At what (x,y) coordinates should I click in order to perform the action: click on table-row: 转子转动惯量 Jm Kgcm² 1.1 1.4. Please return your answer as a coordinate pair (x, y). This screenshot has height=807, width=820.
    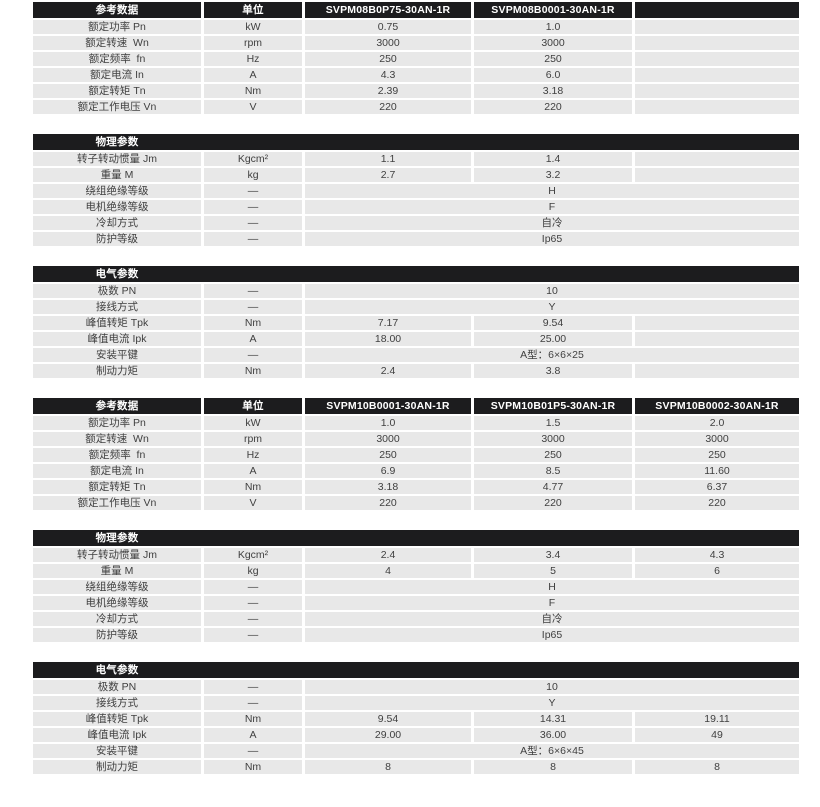
    Looking at the image, I should click on (416, 158).